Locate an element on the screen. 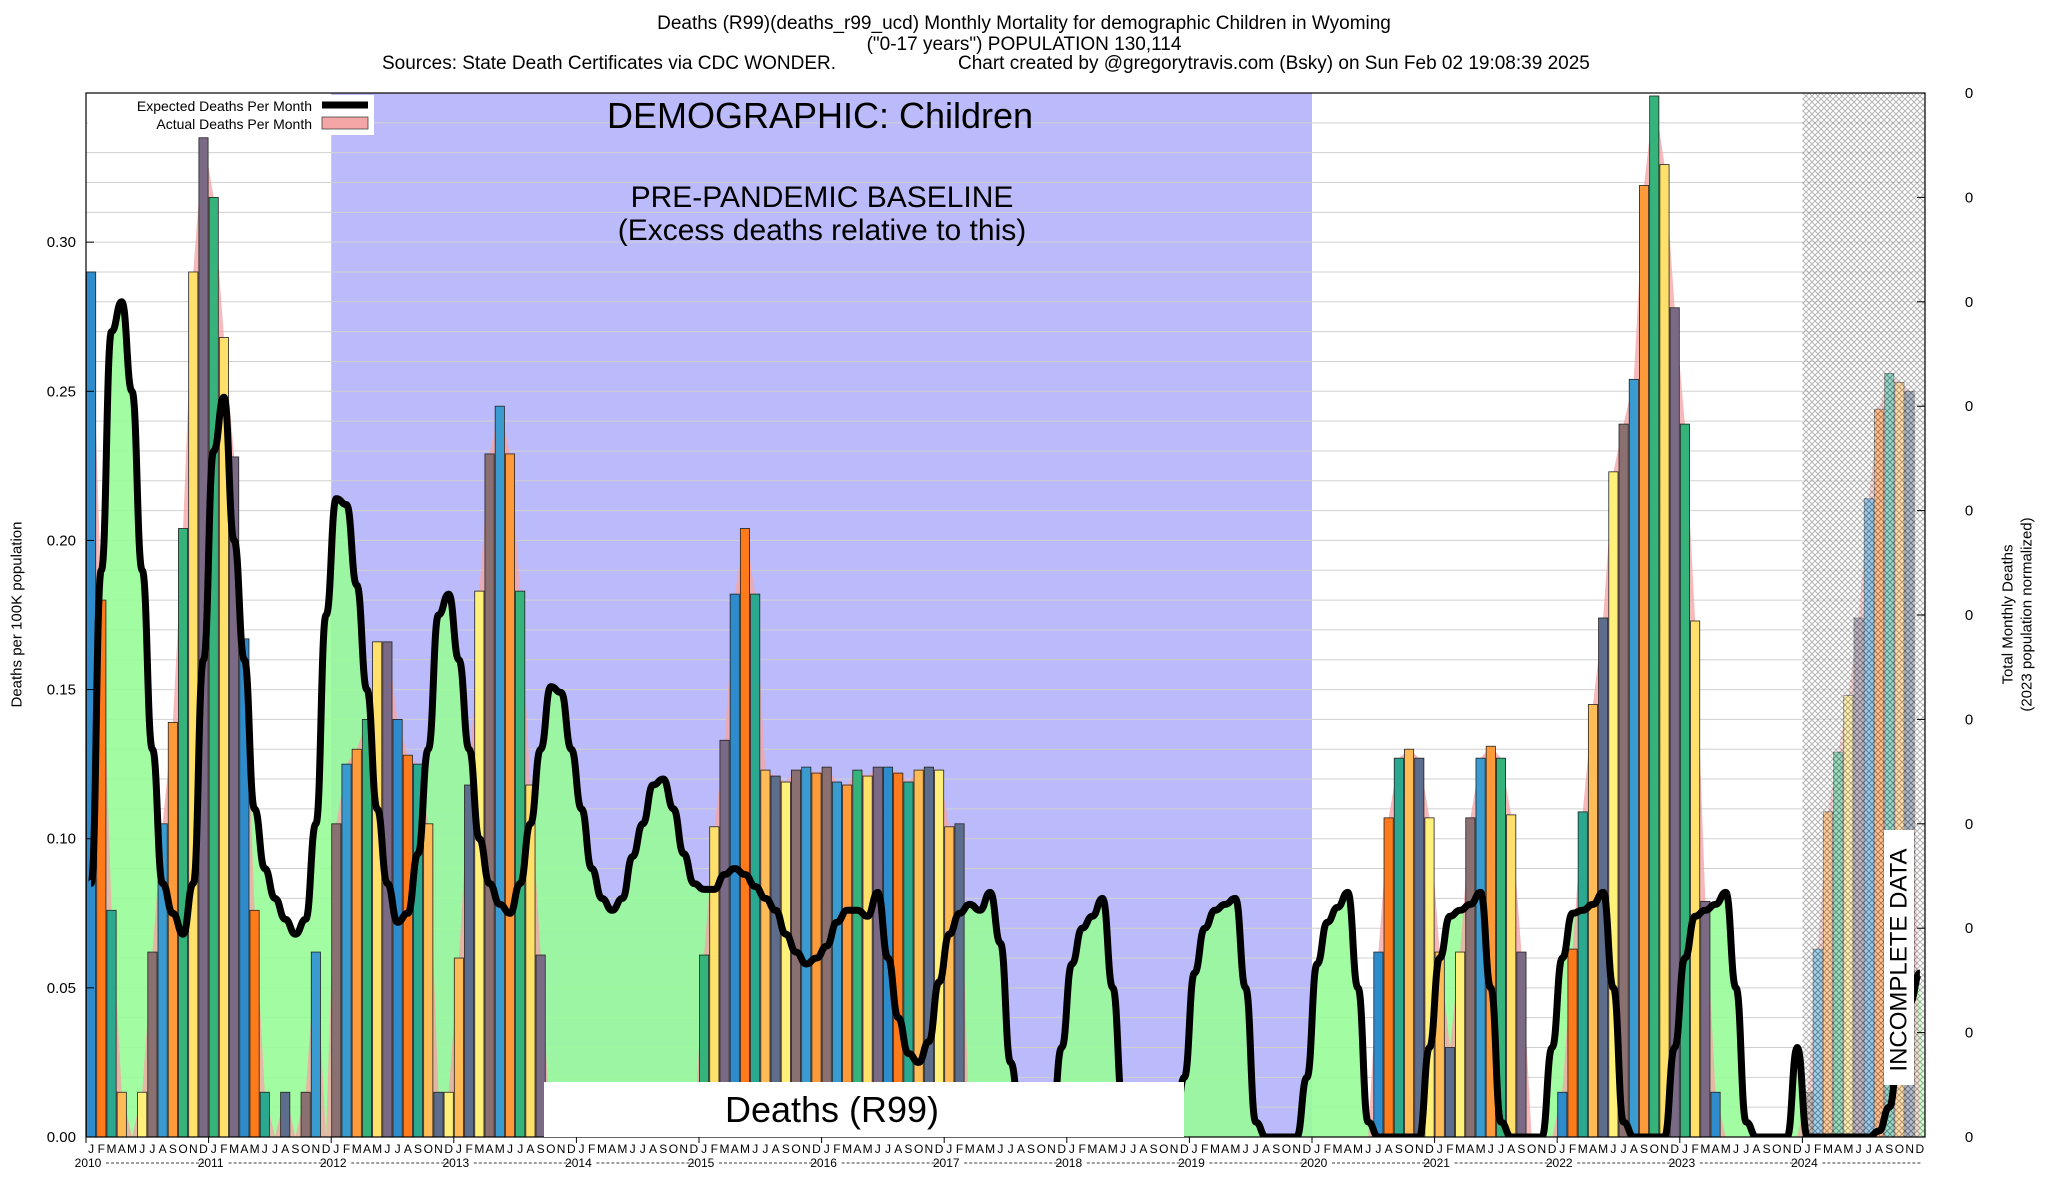 The width and height of the screenshot is (2048, 1200). x-year-label: 2012 is located at coordinates (333, 1163).